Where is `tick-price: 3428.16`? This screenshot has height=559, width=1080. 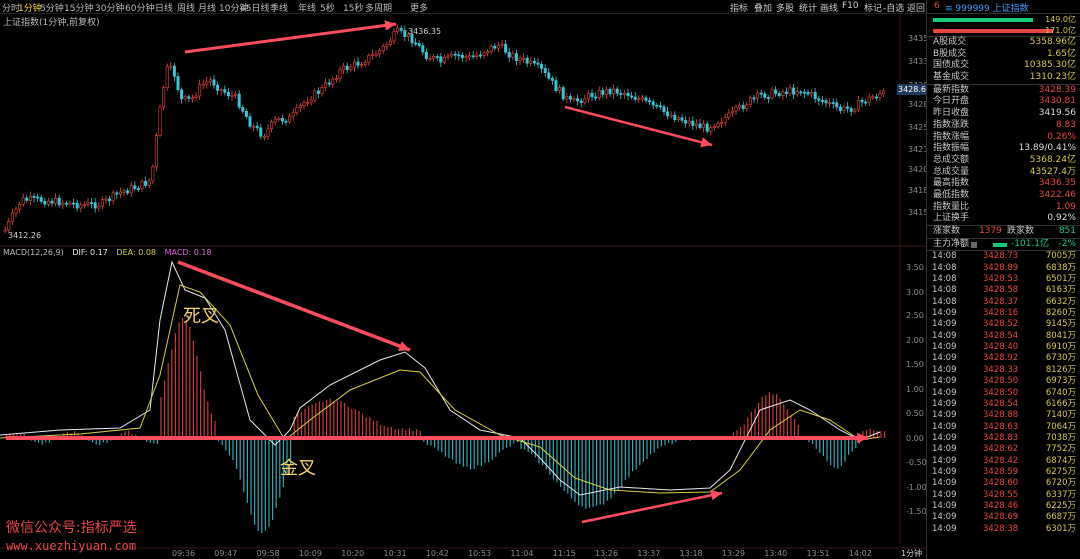 tick-price: 3428.16 is located at coordinates (1001, 313).